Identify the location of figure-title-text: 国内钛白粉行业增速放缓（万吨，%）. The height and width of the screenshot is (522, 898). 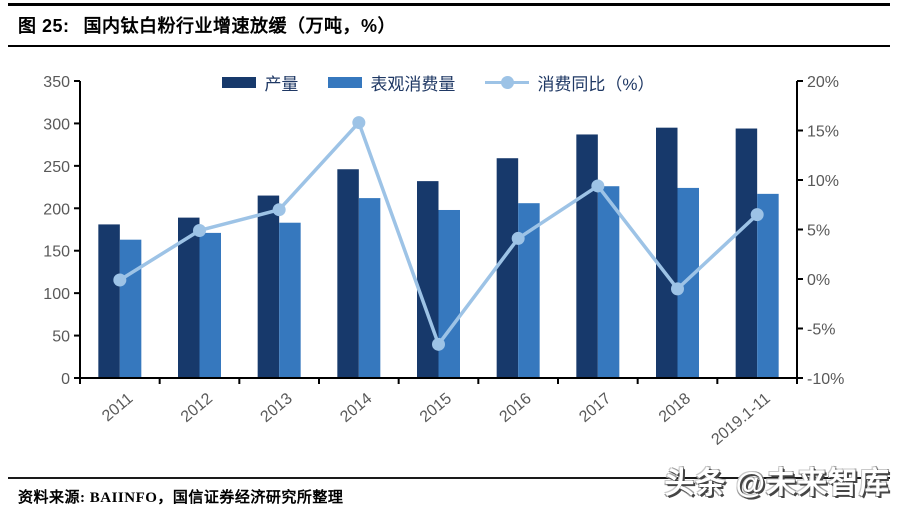
(240, 26).